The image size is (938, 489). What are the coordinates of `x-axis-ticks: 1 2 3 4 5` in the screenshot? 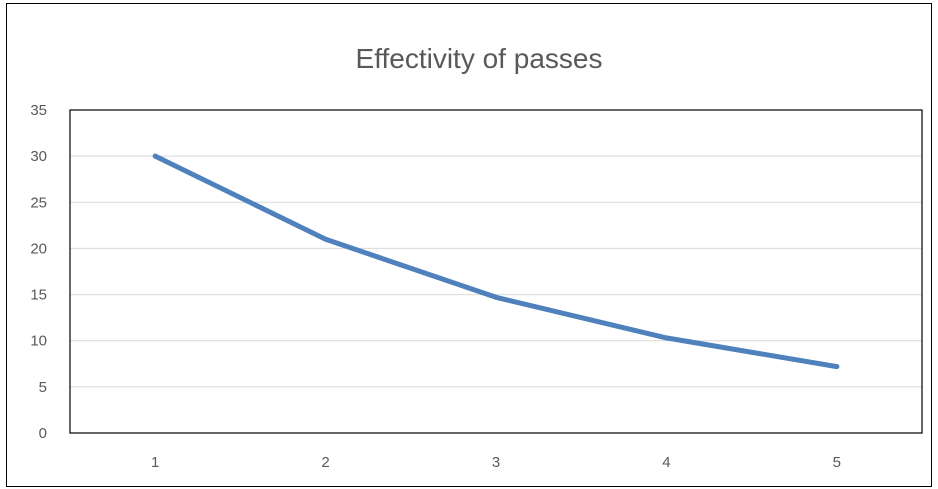 It's located at (496, 462).